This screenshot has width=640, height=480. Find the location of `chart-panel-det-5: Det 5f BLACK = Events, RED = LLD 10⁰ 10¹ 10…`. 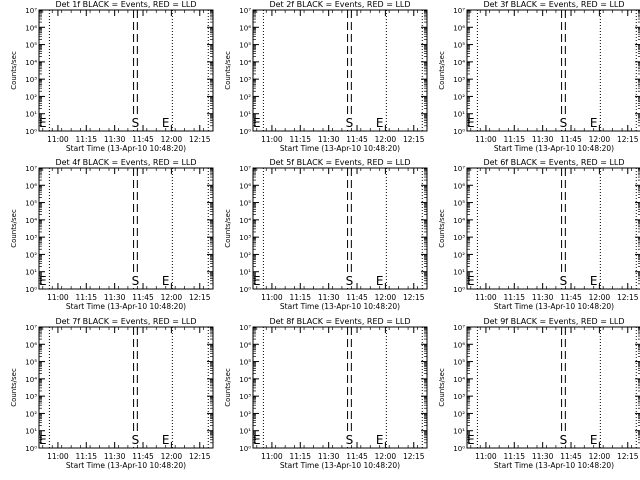

chart-panel-det-5: Det 5f BLACK = Events, RED = LLD 10⁰ 10¹ 10… is located at coordinates (326, 234).